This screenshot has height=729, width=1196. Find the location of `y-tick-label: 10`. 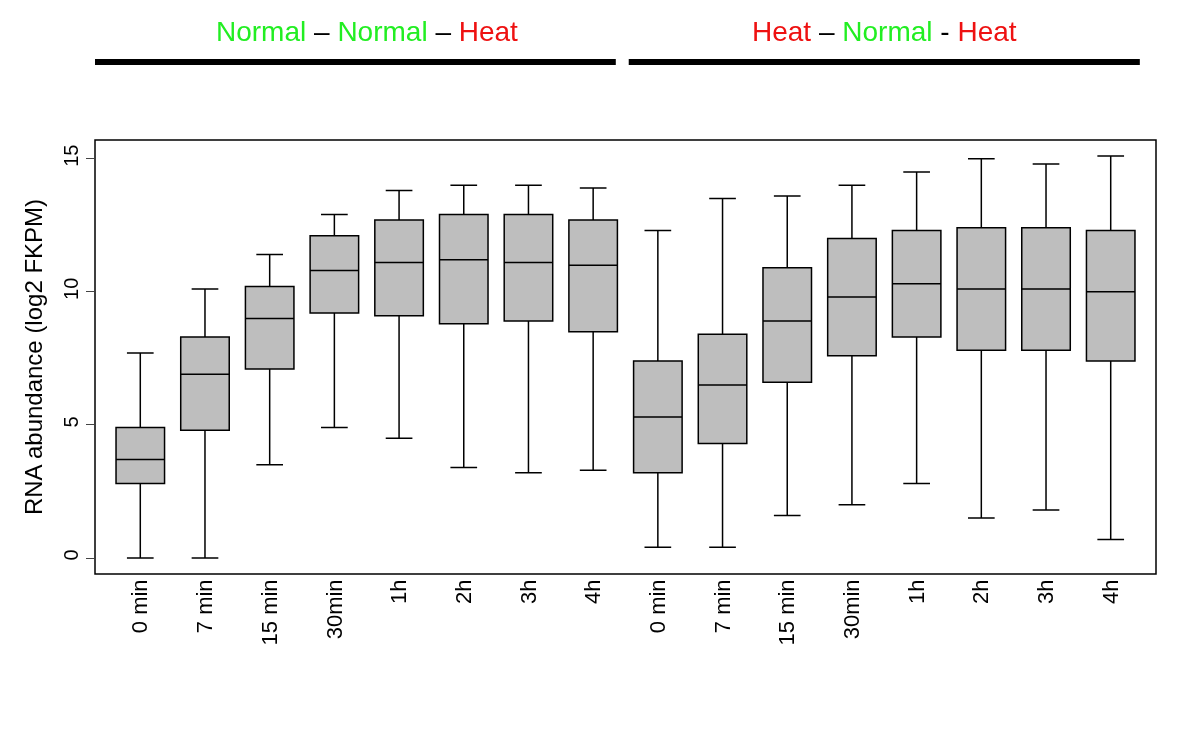

y-tick-label: 10 is located at coordinates (71, 288).